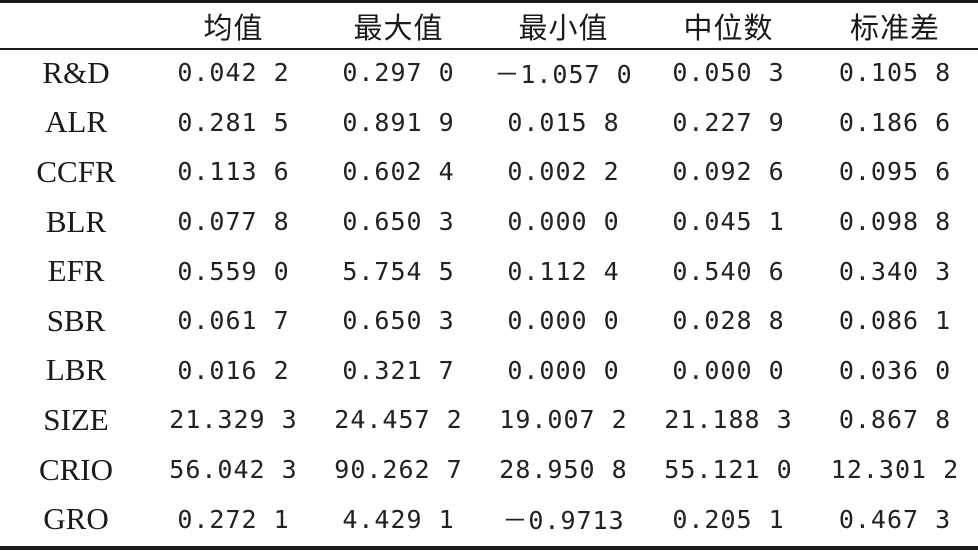 Image resolution: width=978 pixels, height=551 pixels. What do you see at coordinates (728, 222) in the screenshot?
I see `cell-median: 0.045 1` at bounding box center [728, 222].